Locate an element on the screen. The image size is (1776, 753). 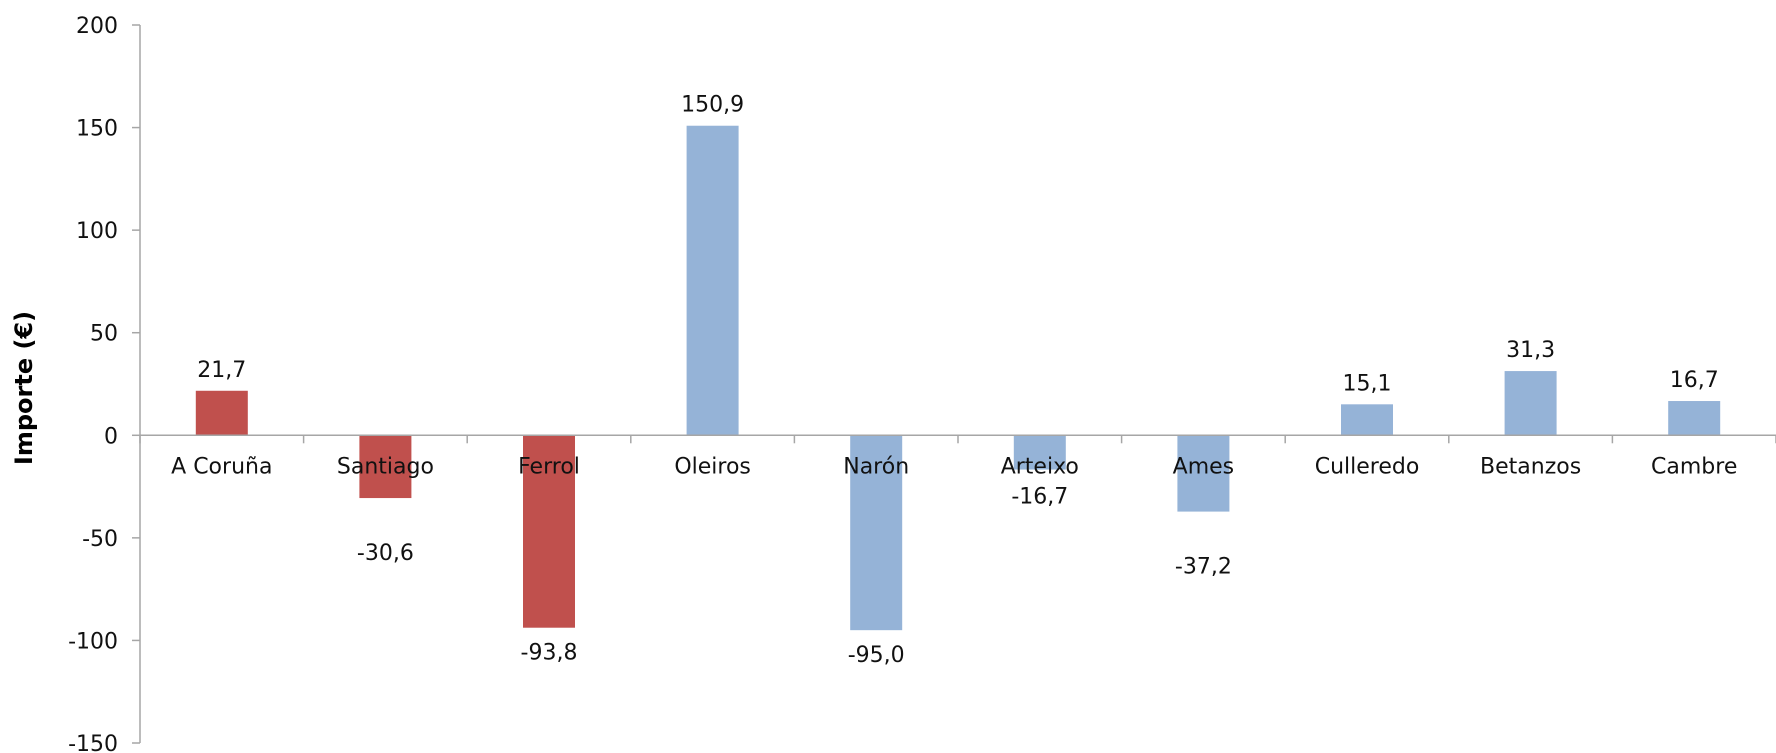
y-tick-label: -100 is located at coordinates (93, 641).